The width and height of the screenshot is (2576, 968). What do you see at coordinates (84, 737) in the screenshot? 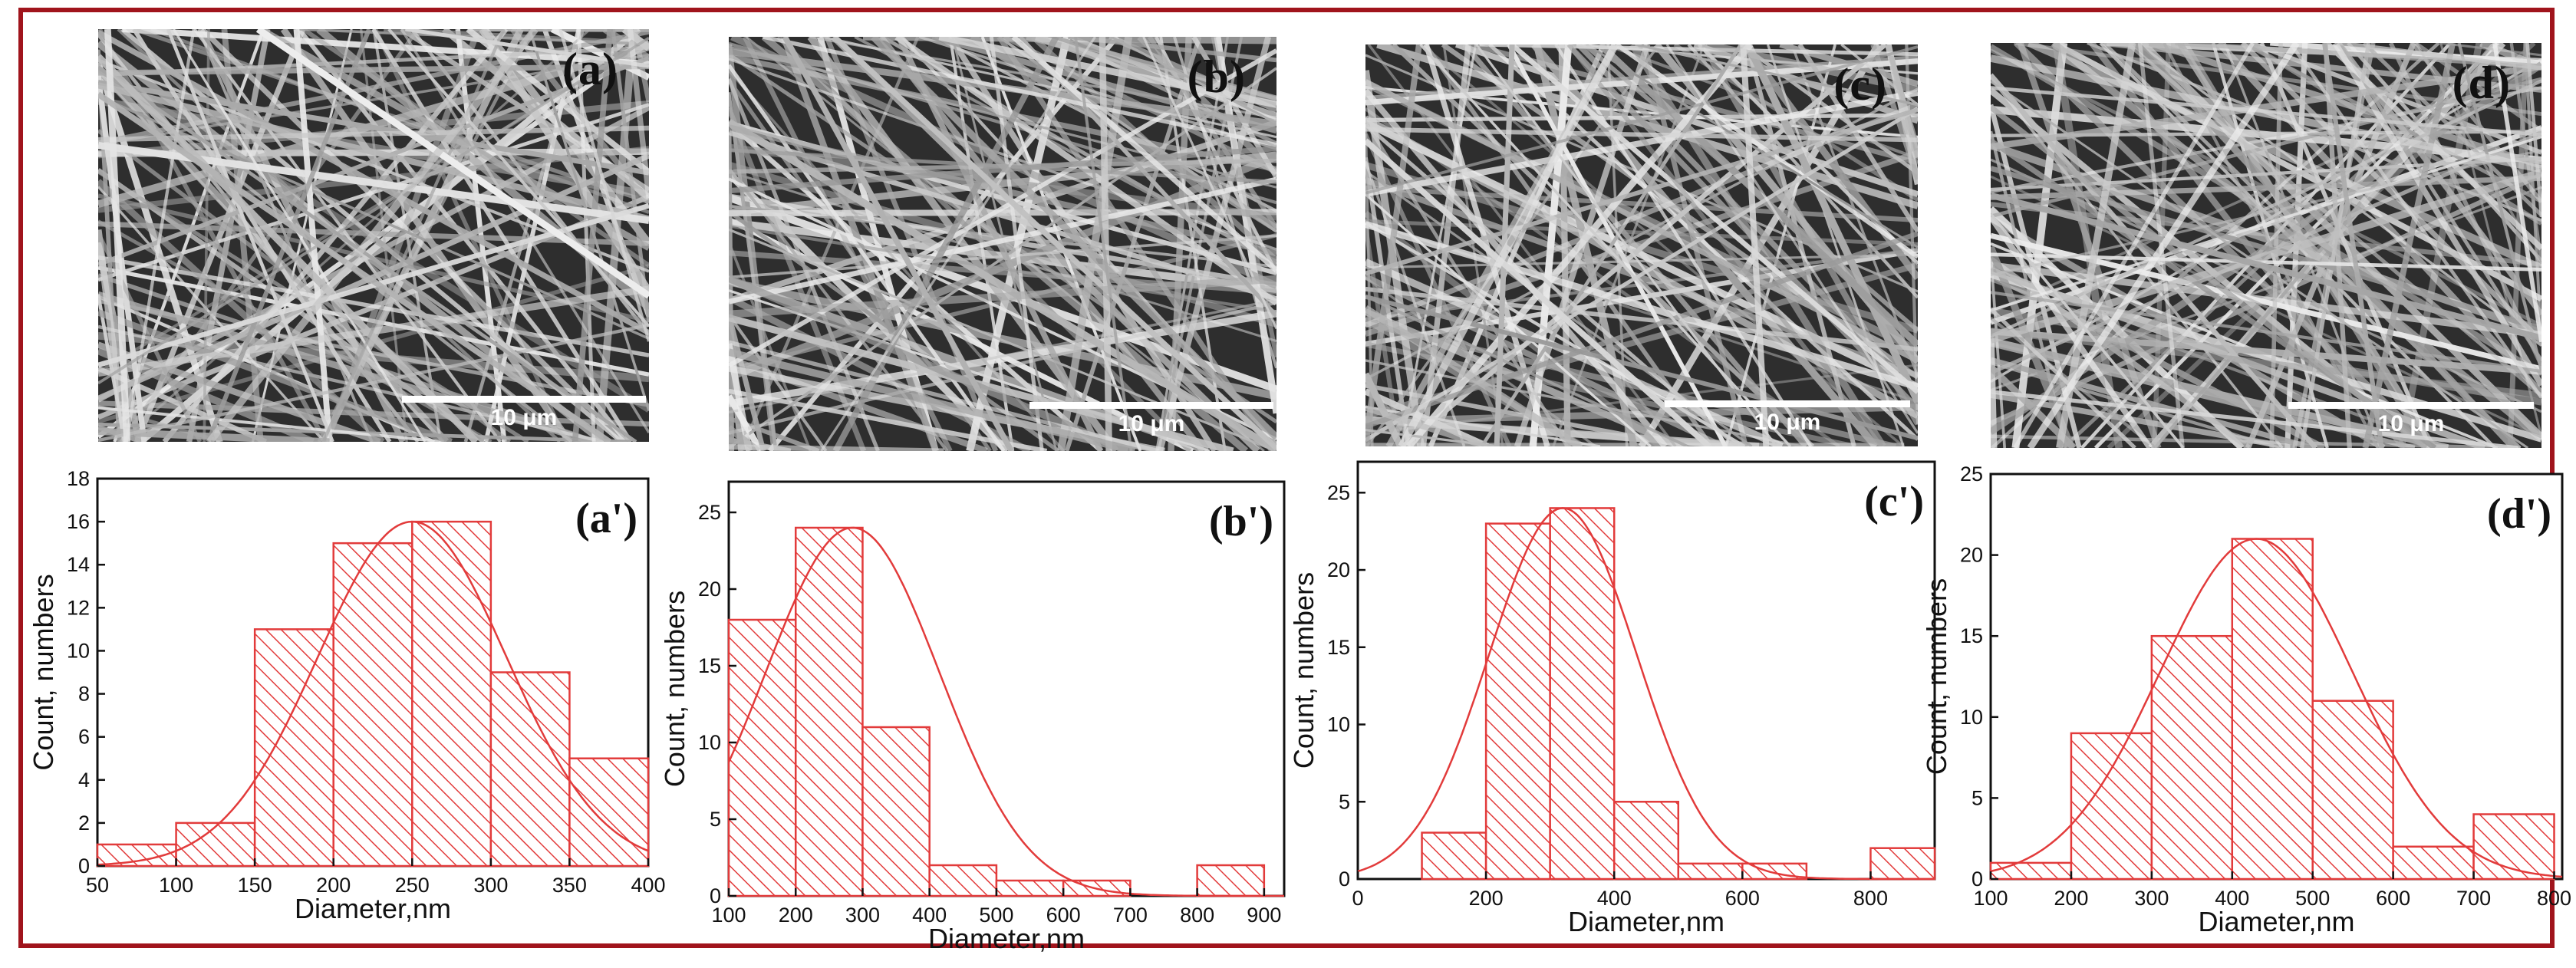
I see `y-tick-label: 6` at bounding box center [84, 737].